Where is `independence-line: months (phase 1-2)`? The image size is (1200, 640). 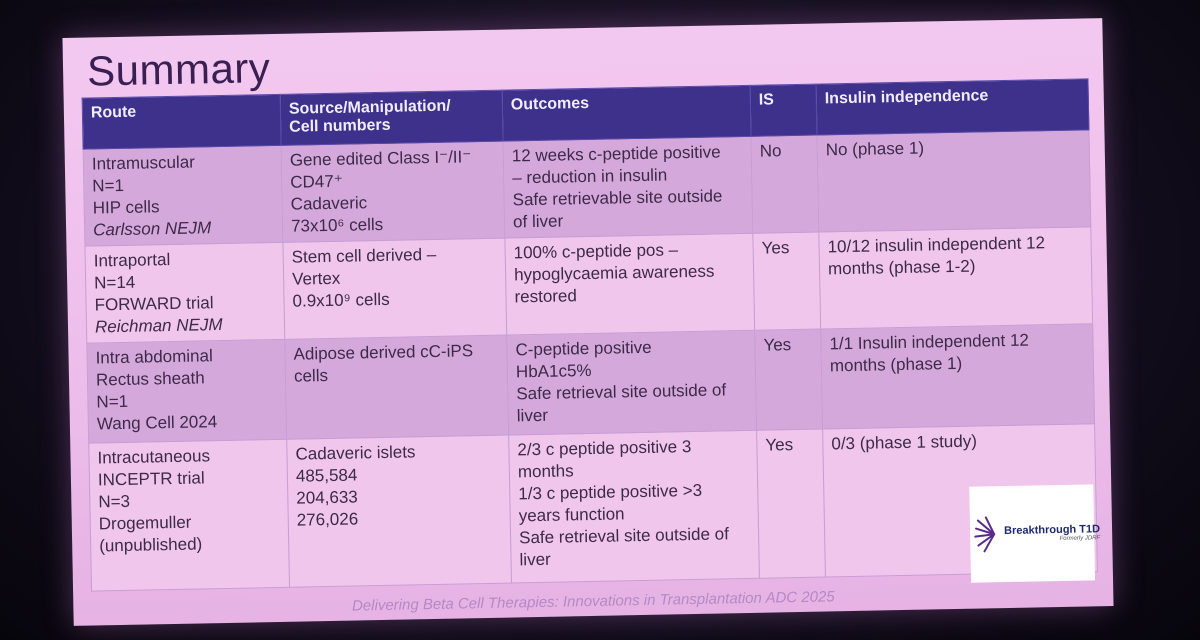 independence-line: months (phase 1-2) is located at coordinates (901, 267).